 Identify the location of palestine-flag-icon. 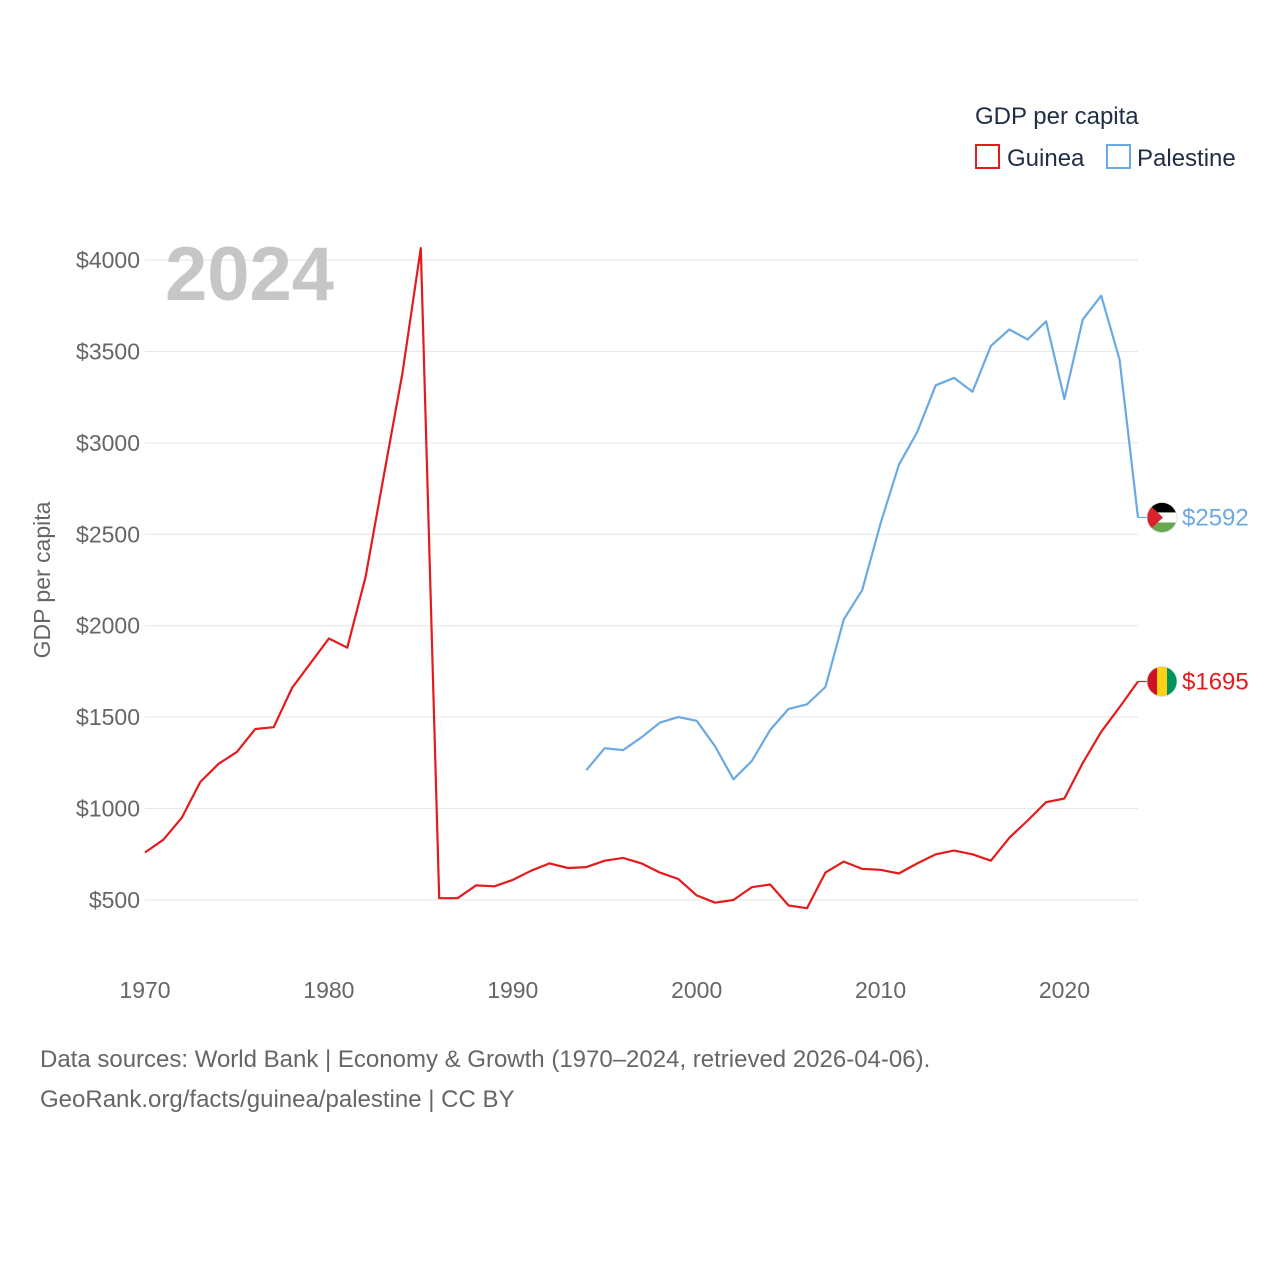
(1162, 517).